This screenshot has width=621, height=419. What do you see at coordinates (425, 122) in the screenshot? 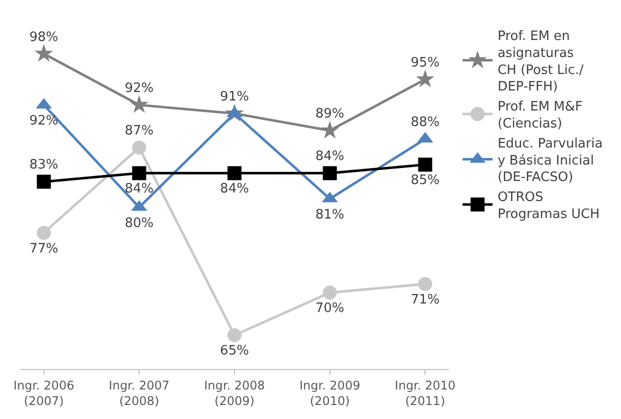
I see `data-label: 88%` at bounding box center [425, 122].